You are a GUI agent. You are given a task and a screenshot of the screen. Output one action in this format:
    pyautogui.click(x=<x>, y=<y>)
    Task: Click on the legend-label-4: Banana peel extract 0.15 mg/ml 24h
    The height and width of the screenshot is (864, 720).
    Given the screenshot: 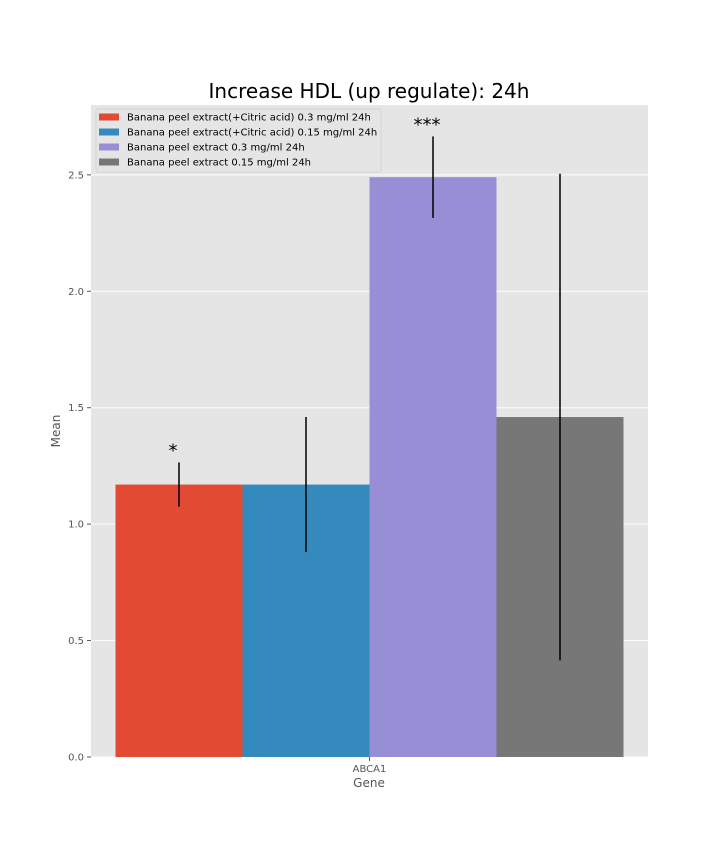 What is the action you would take?
    pyautogui.click(x=219, y=163)
    